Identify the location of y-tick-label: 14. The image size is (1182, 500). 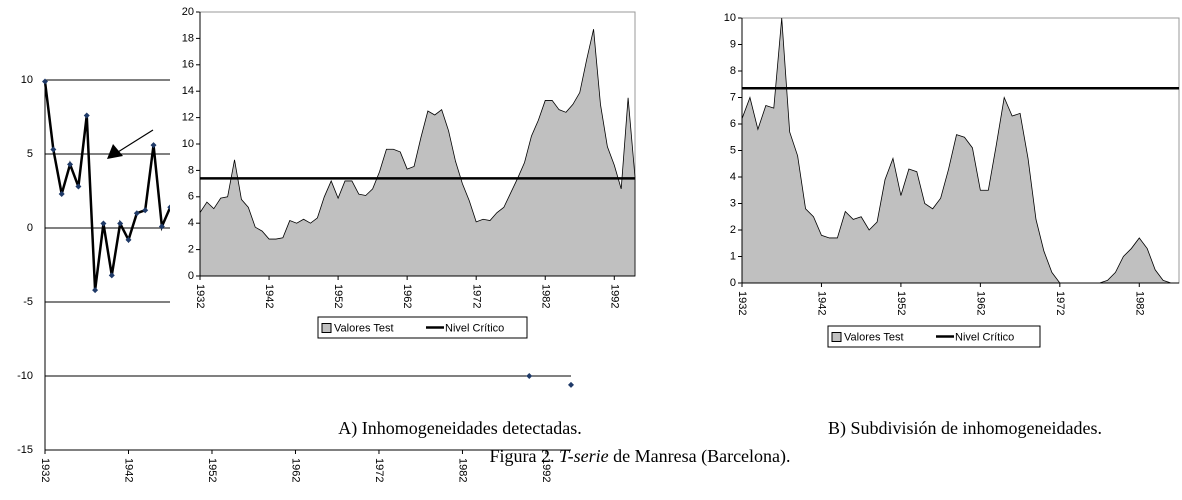
(188, 91).